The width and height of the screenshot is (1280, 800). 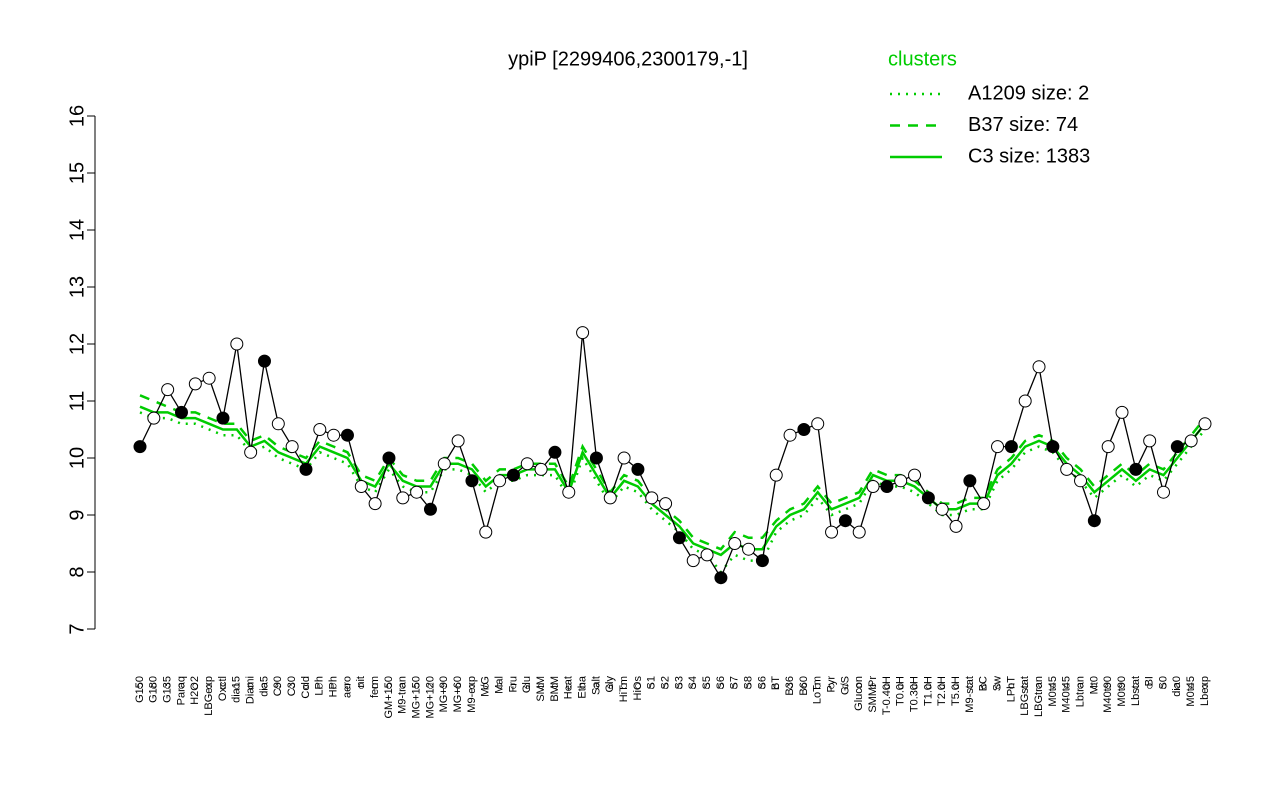 What do you see at coordinates (693, 682) in the screenshot?
I see `x-tick-label: S4` at bounding box center [693, 682].